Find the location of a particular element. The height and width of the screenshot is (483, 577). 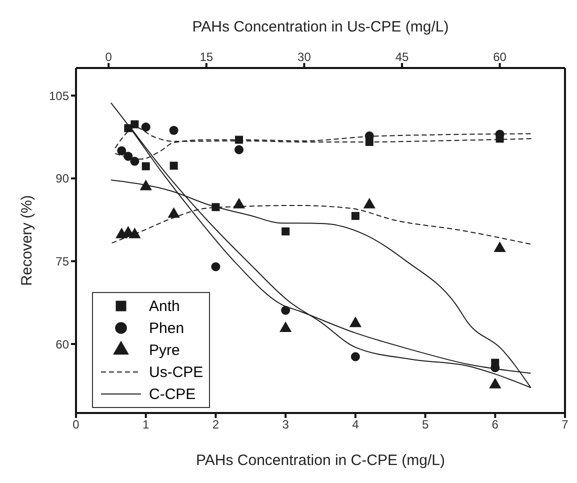

x-tick-label: 6 is located at coordinates (495, 425).